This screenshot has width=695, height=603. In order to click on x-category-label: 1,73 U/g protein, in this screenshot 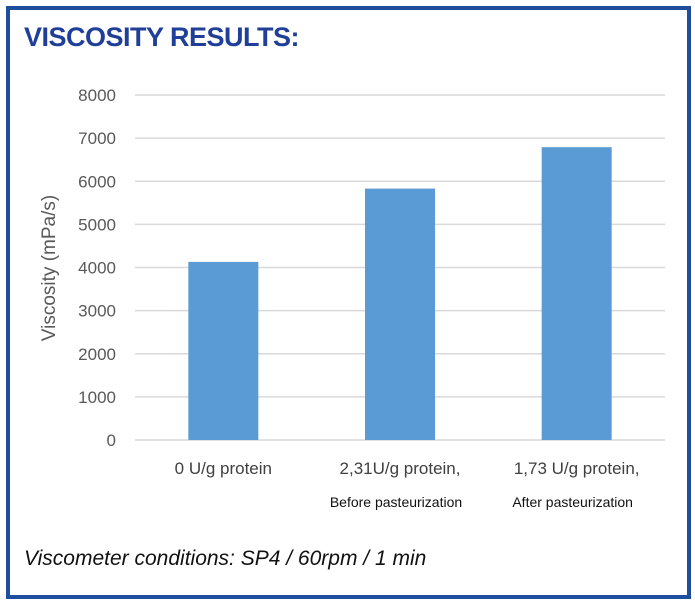, I will do `click(577, 468)`.